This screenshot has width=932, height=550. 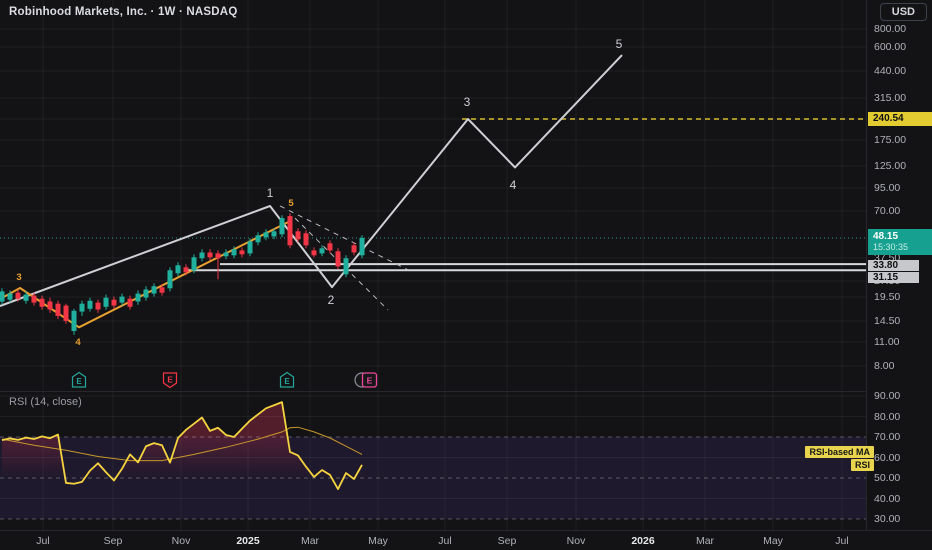 I want to click on elliott-wave-primary-label: 1, so click(x=270, y=193).